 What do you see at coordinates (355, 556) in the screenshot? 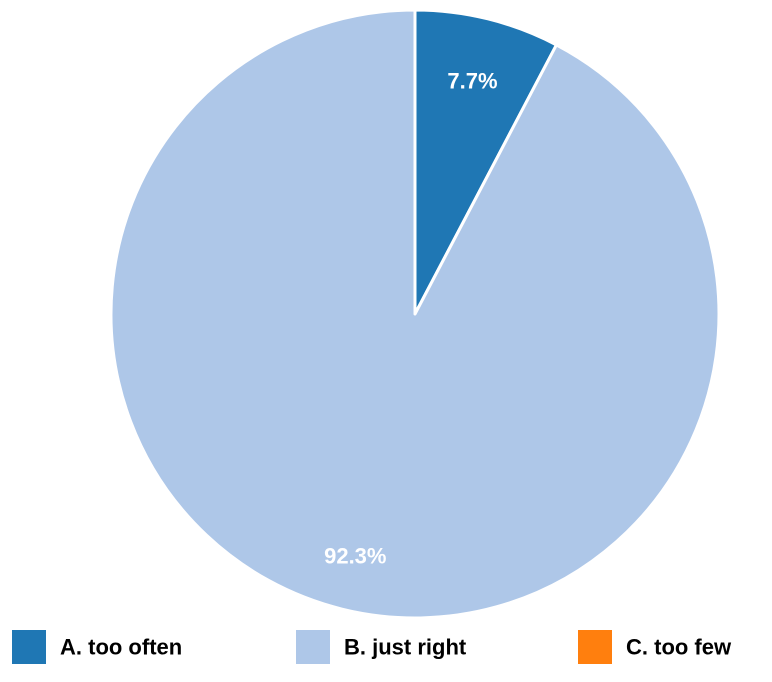
I see `data-label-b-just-right: 92.3%` at bounding box center [355, 556].